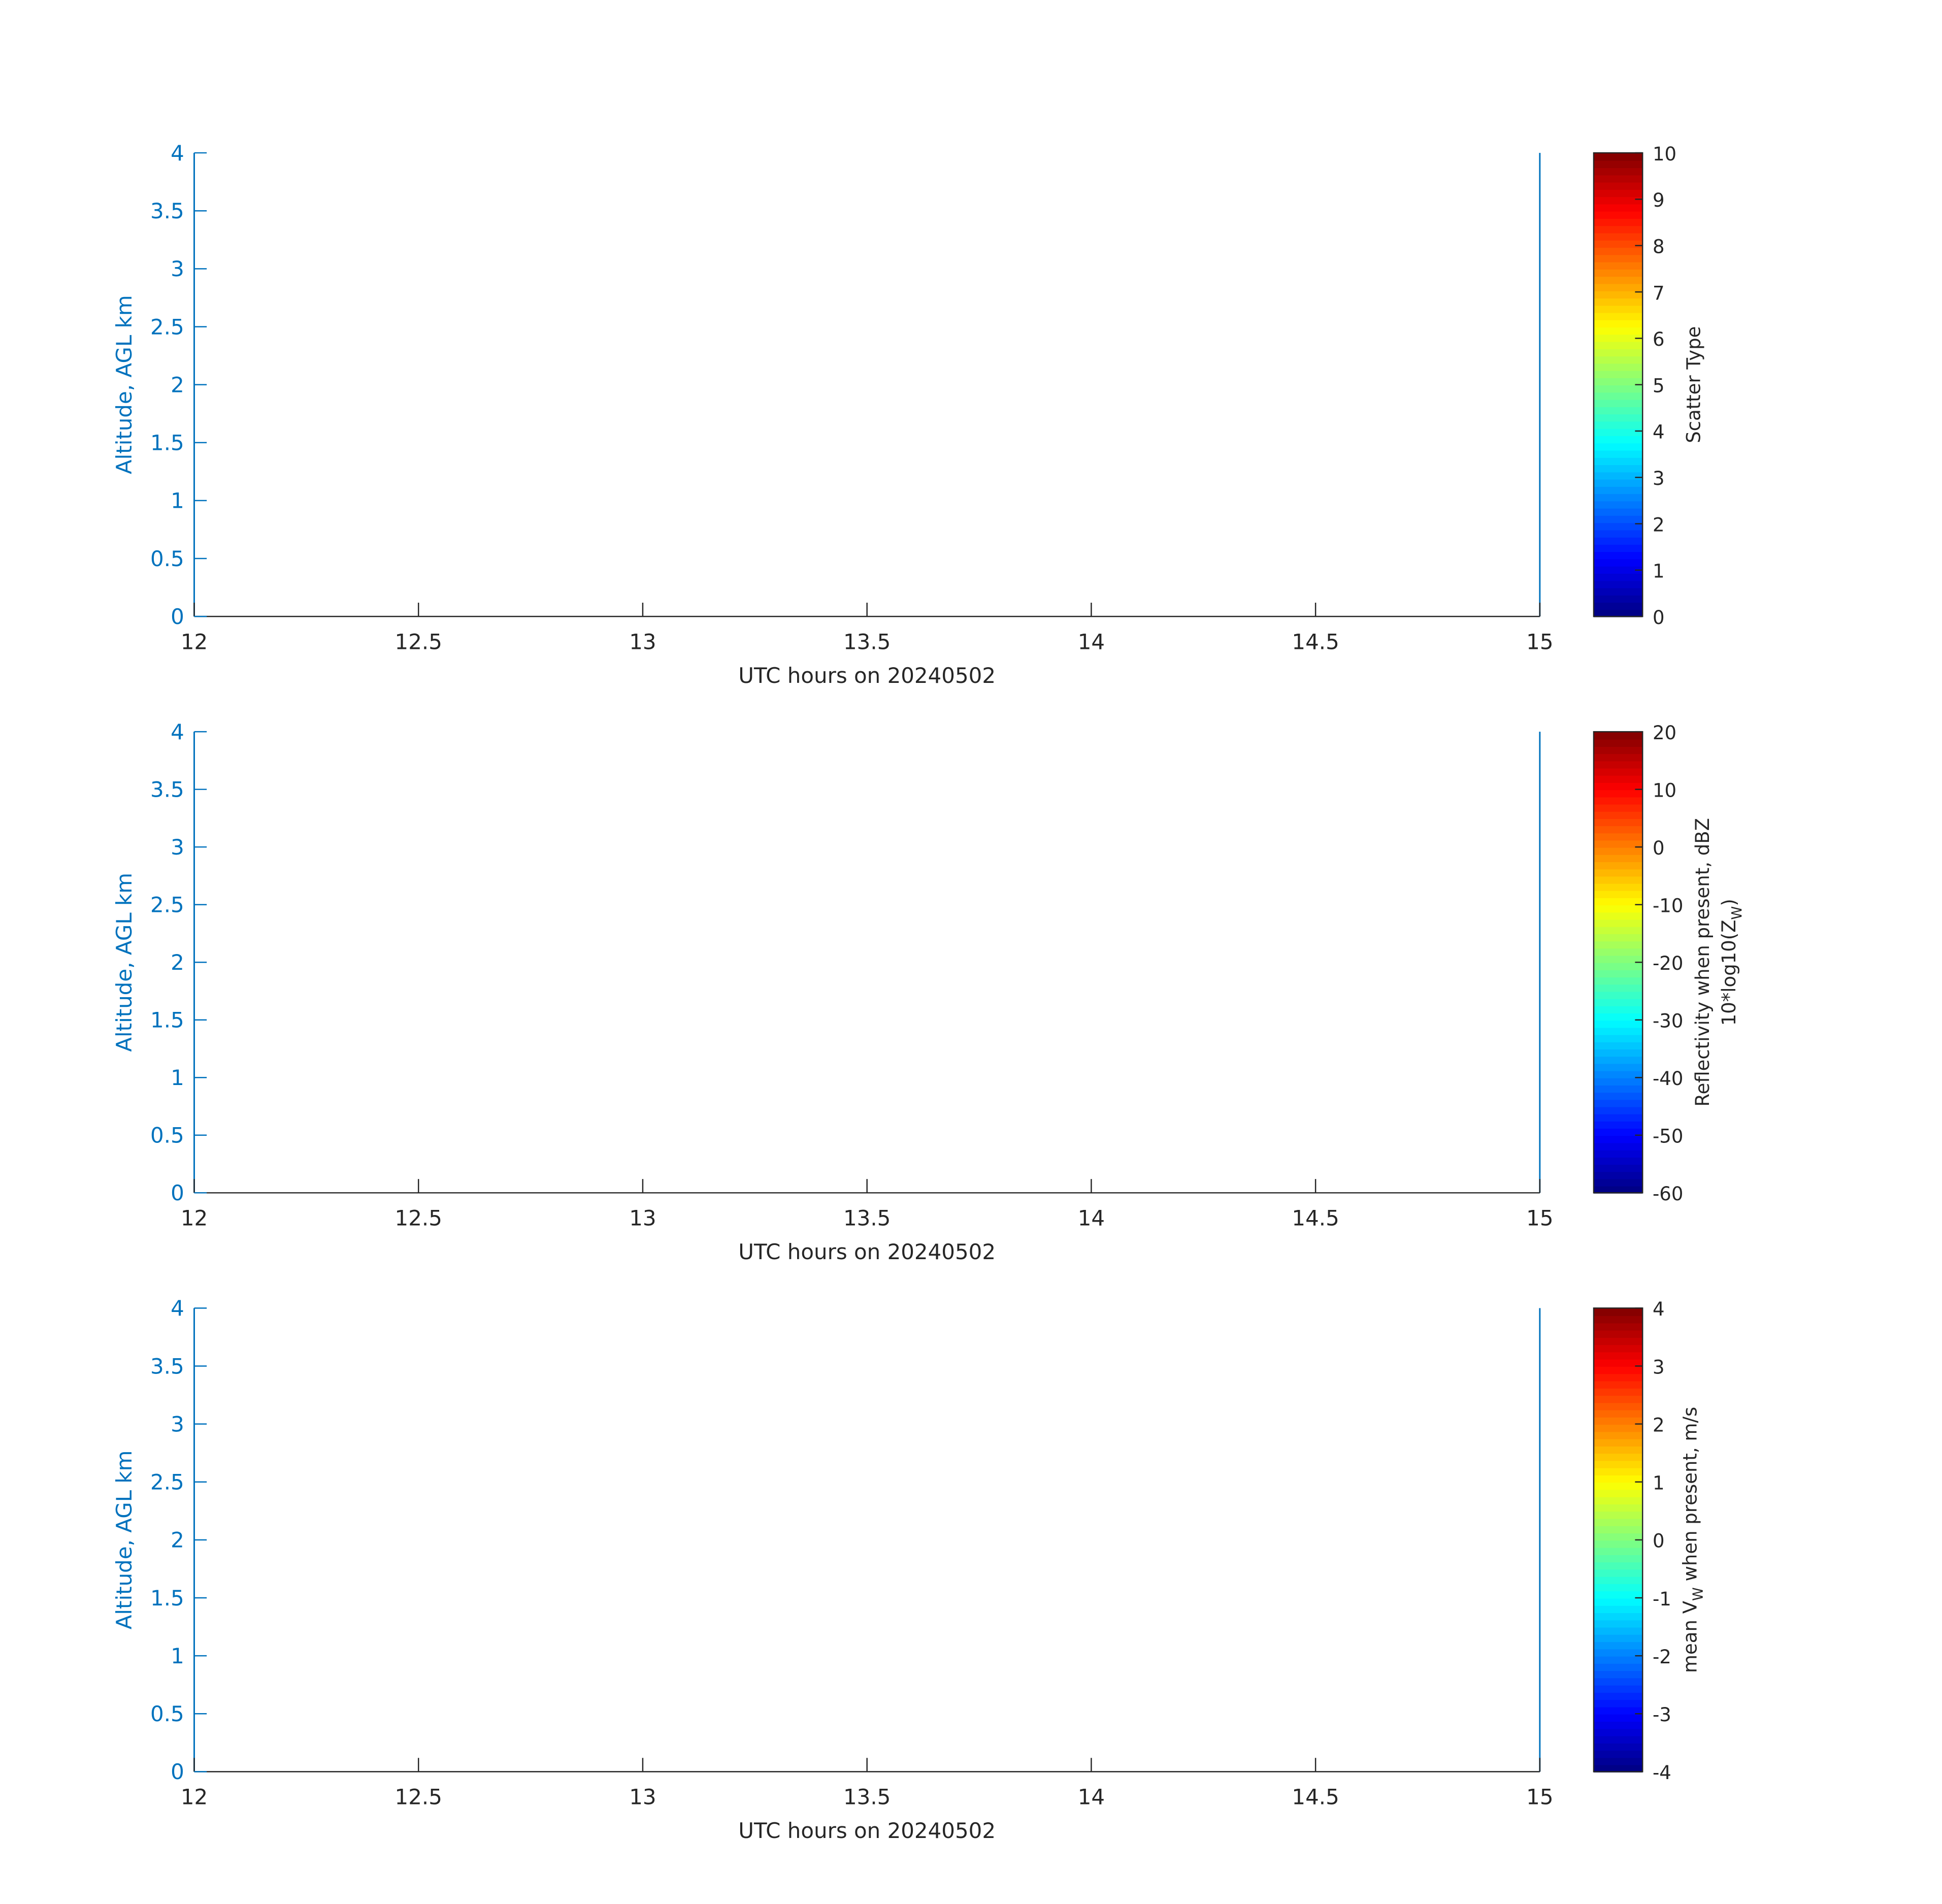 The width and height of the screenshot is (1942, 1904). Describe the element at coordinates (167, 1714) in the screenshot. I see `y-tick-label: 0.5` at that location.